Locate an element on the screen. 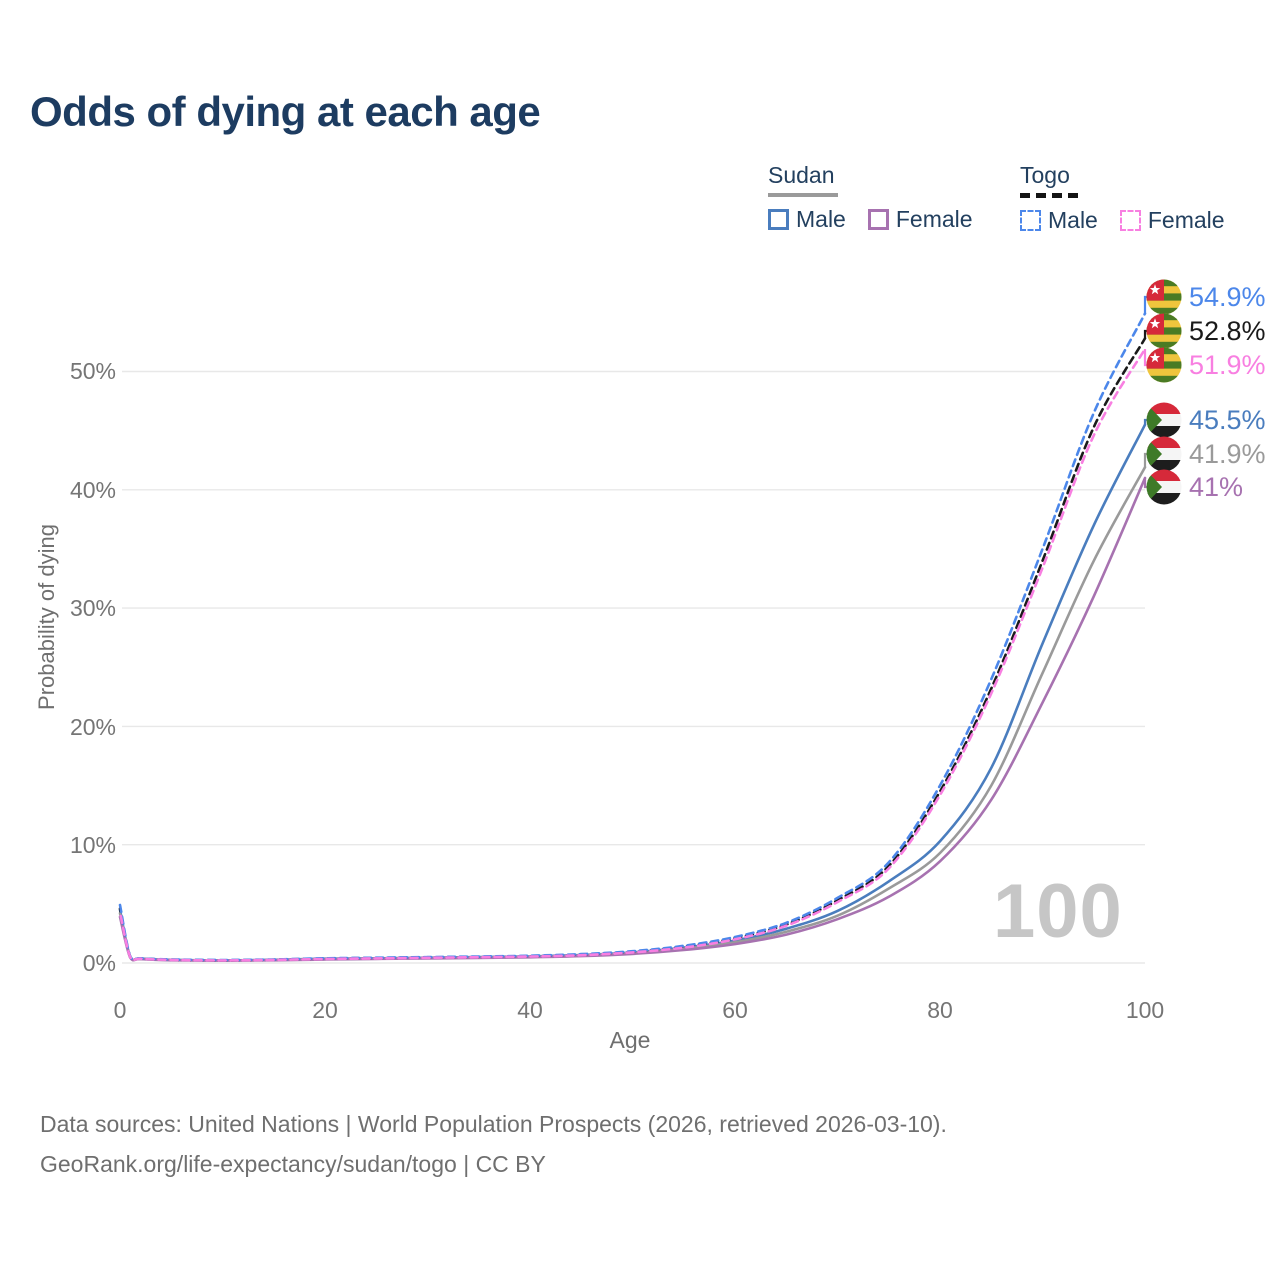 The image size is (1280, 1280). x-tick-40: 40 is located at coordinates (530, 1010).